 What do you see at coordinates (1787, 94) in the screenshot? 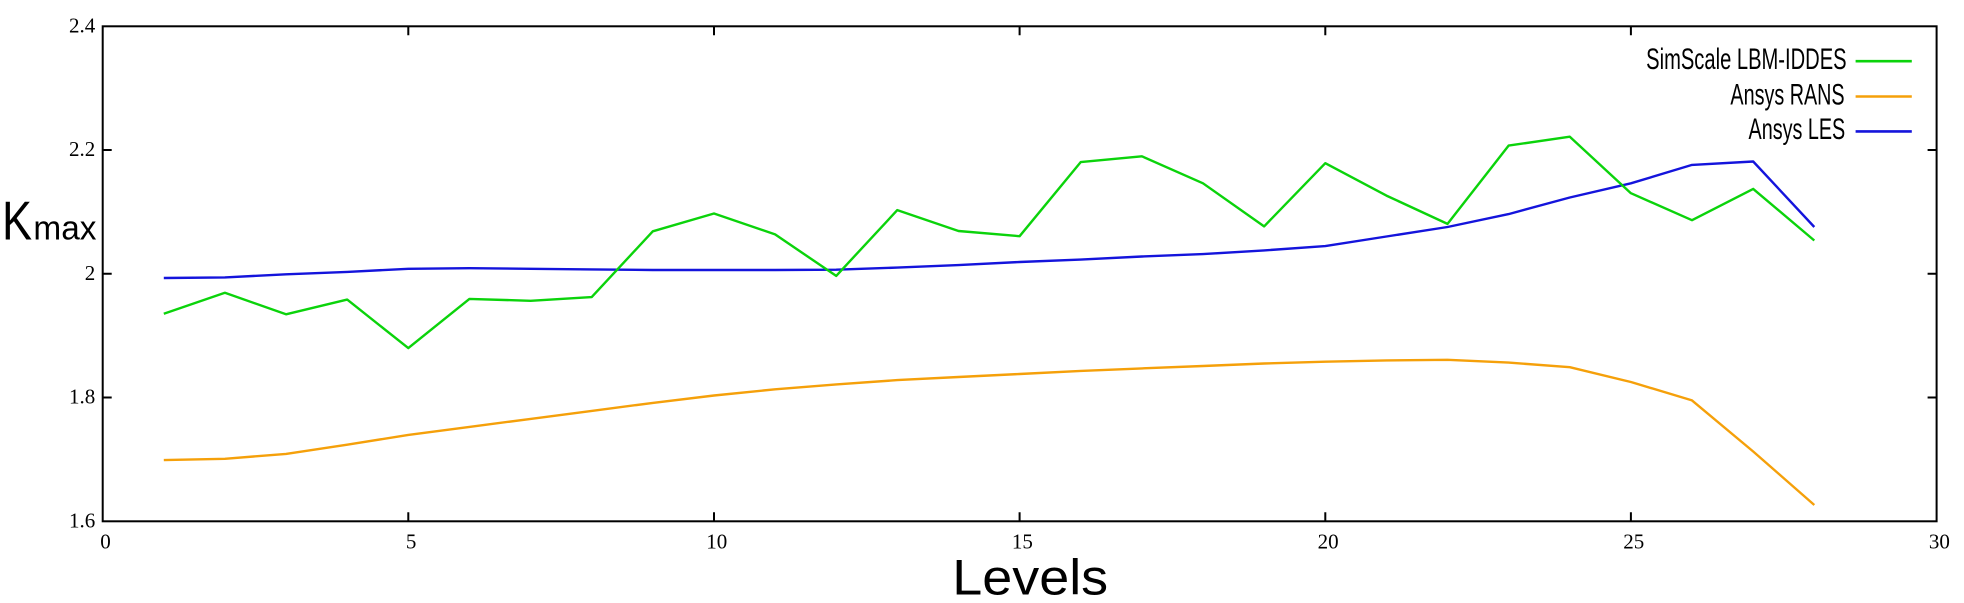
I see `svg-text: Ansys RANS` at bounding box center [1787, 94].